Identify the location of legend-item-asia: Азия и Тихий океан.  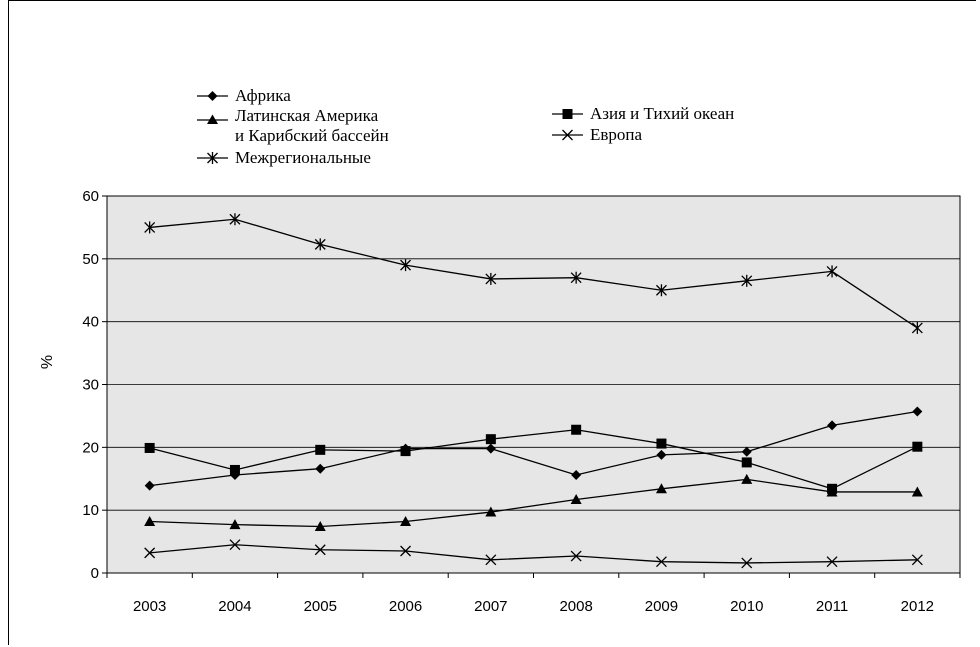
(643, 113).